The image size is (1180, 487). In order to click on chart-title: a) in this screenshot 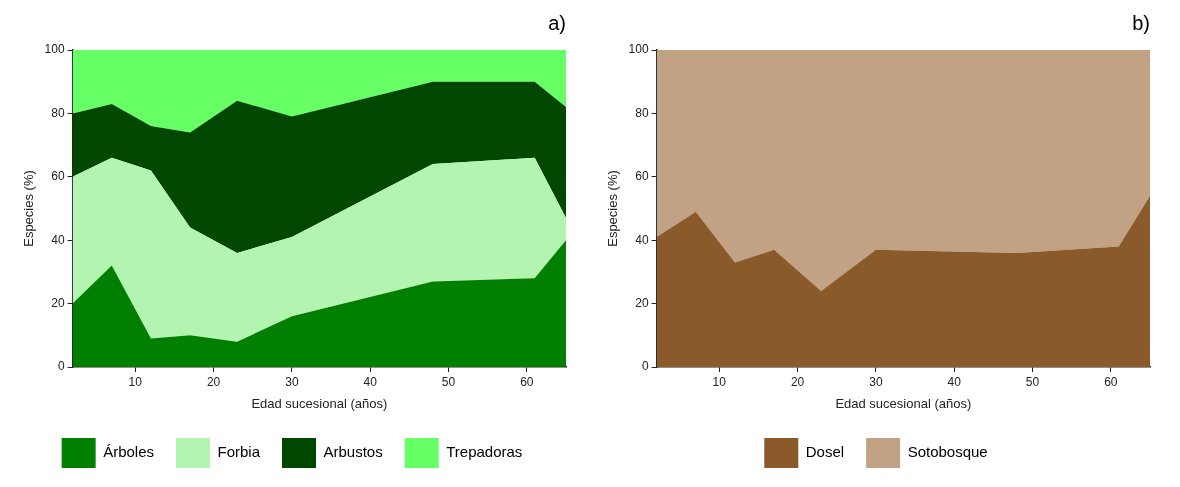, I will do `click(557, 22)`.